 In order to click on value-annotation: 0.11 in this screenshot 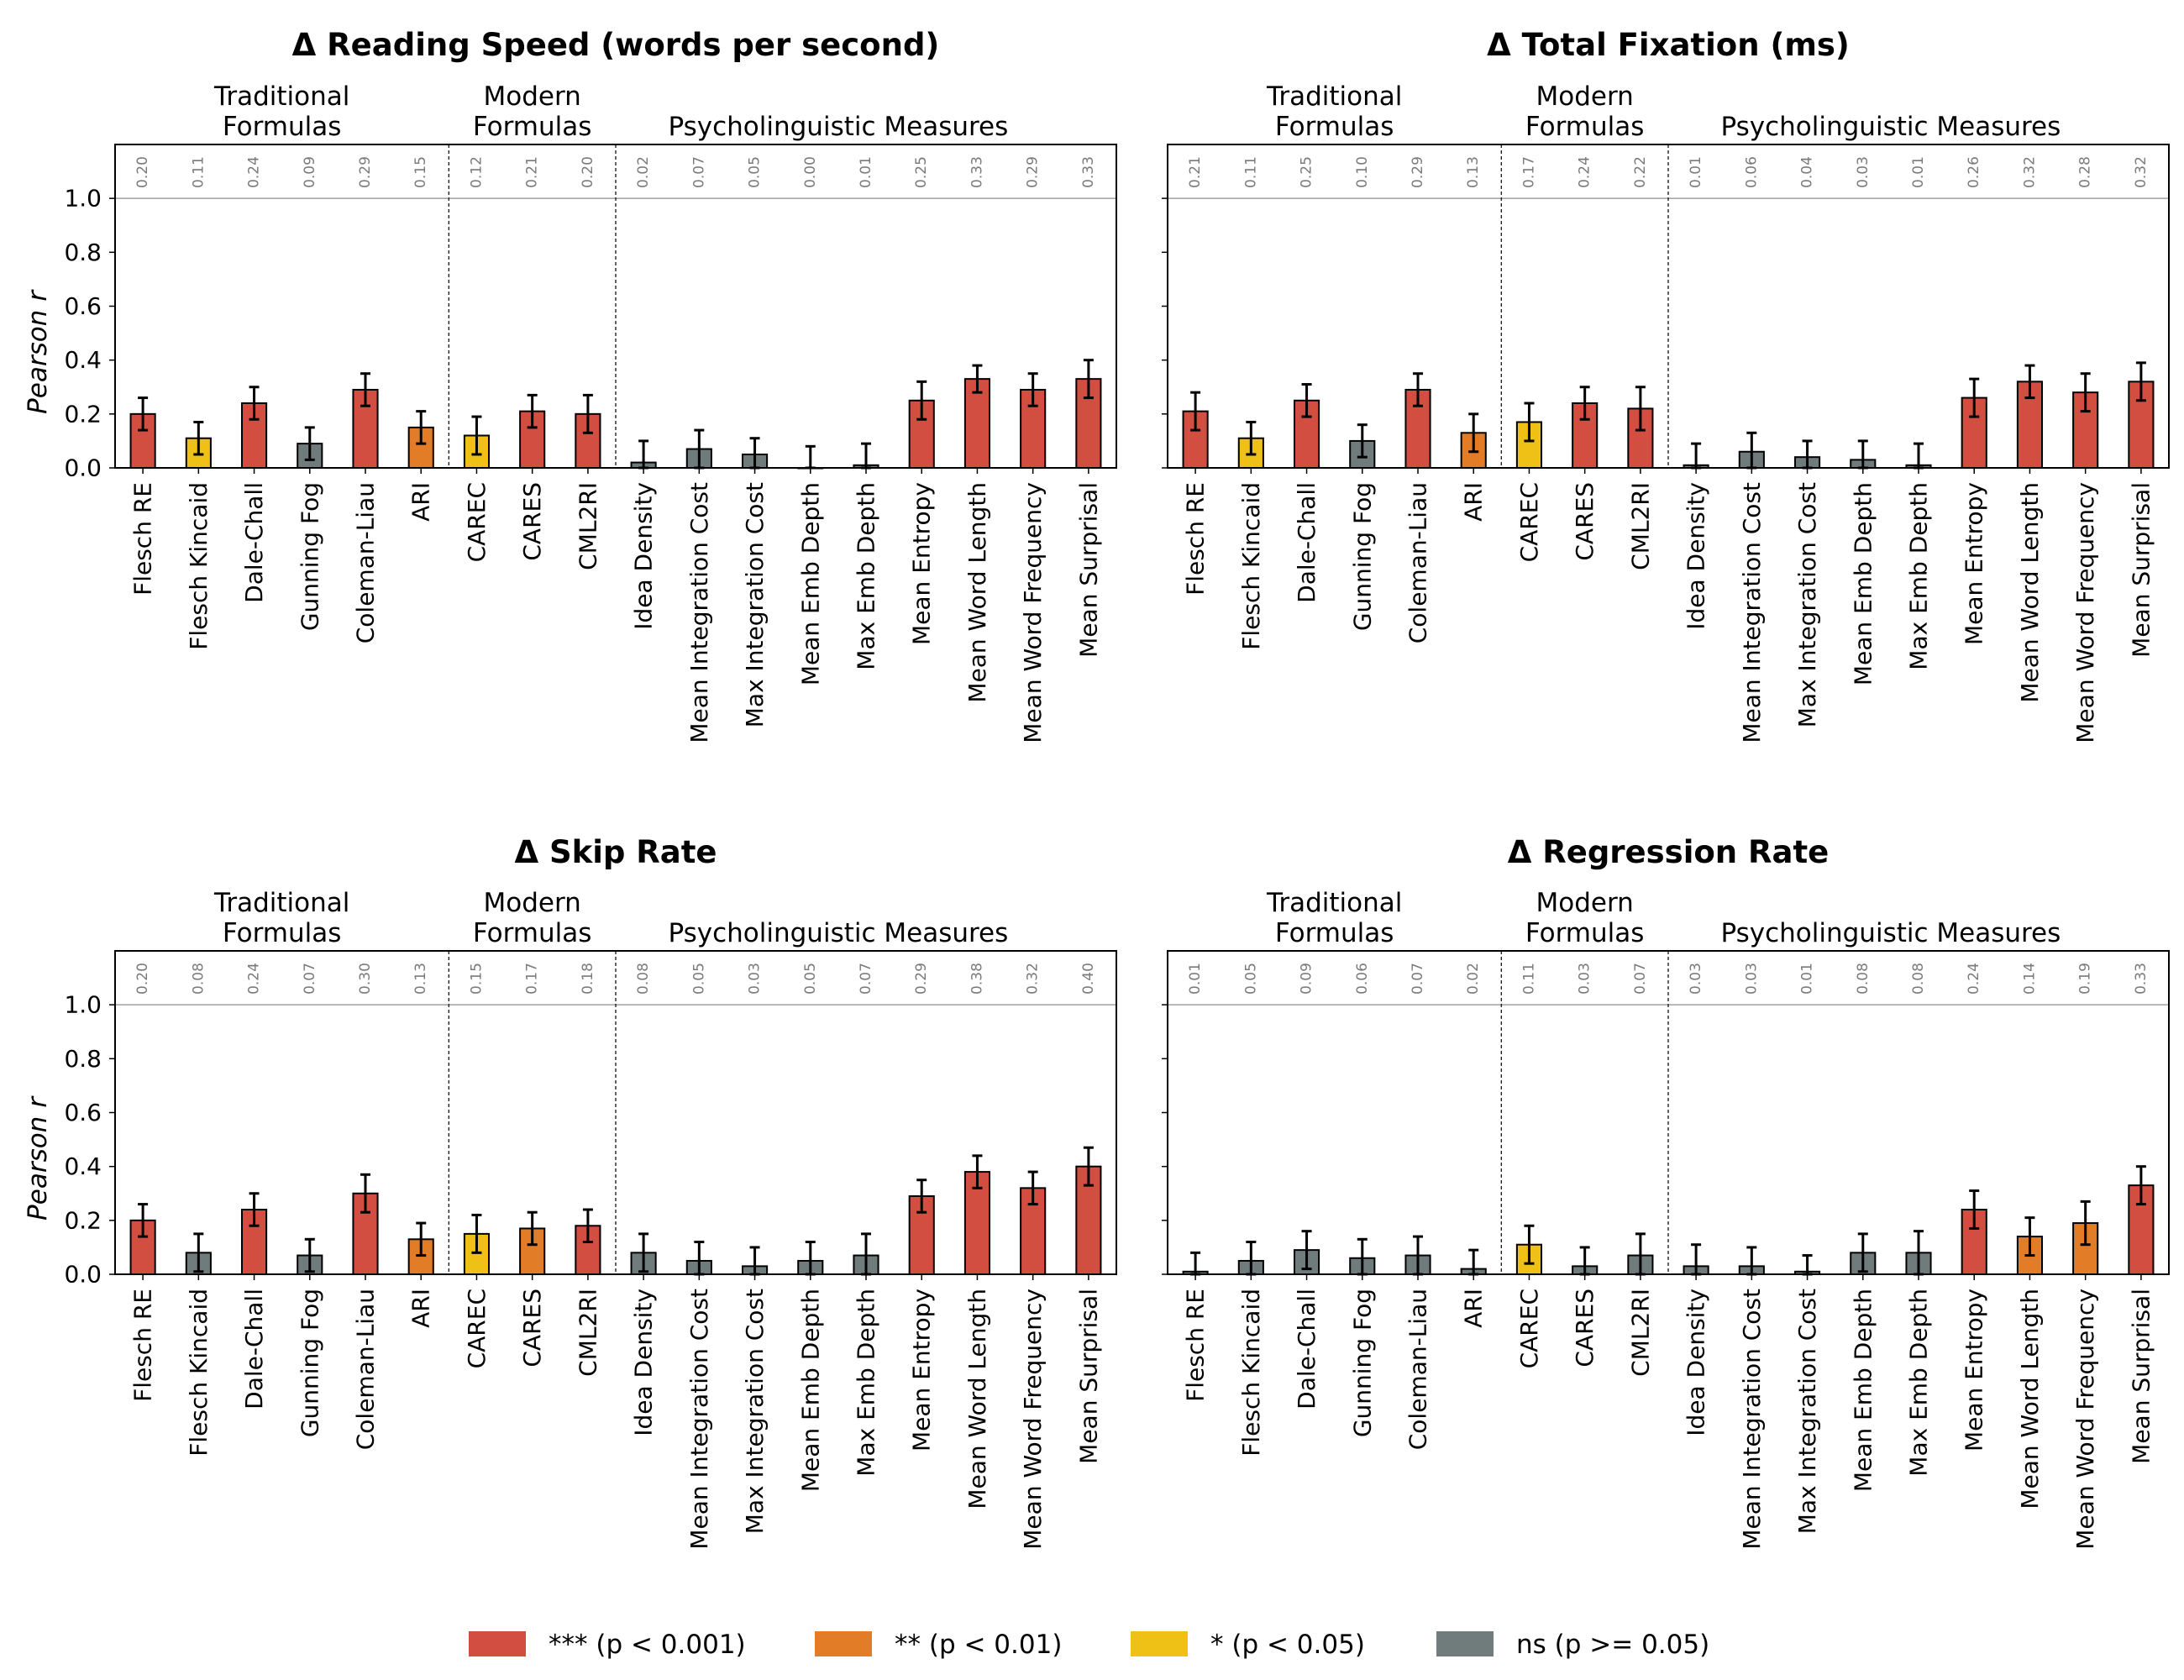, I will do `click(198, 172)`.